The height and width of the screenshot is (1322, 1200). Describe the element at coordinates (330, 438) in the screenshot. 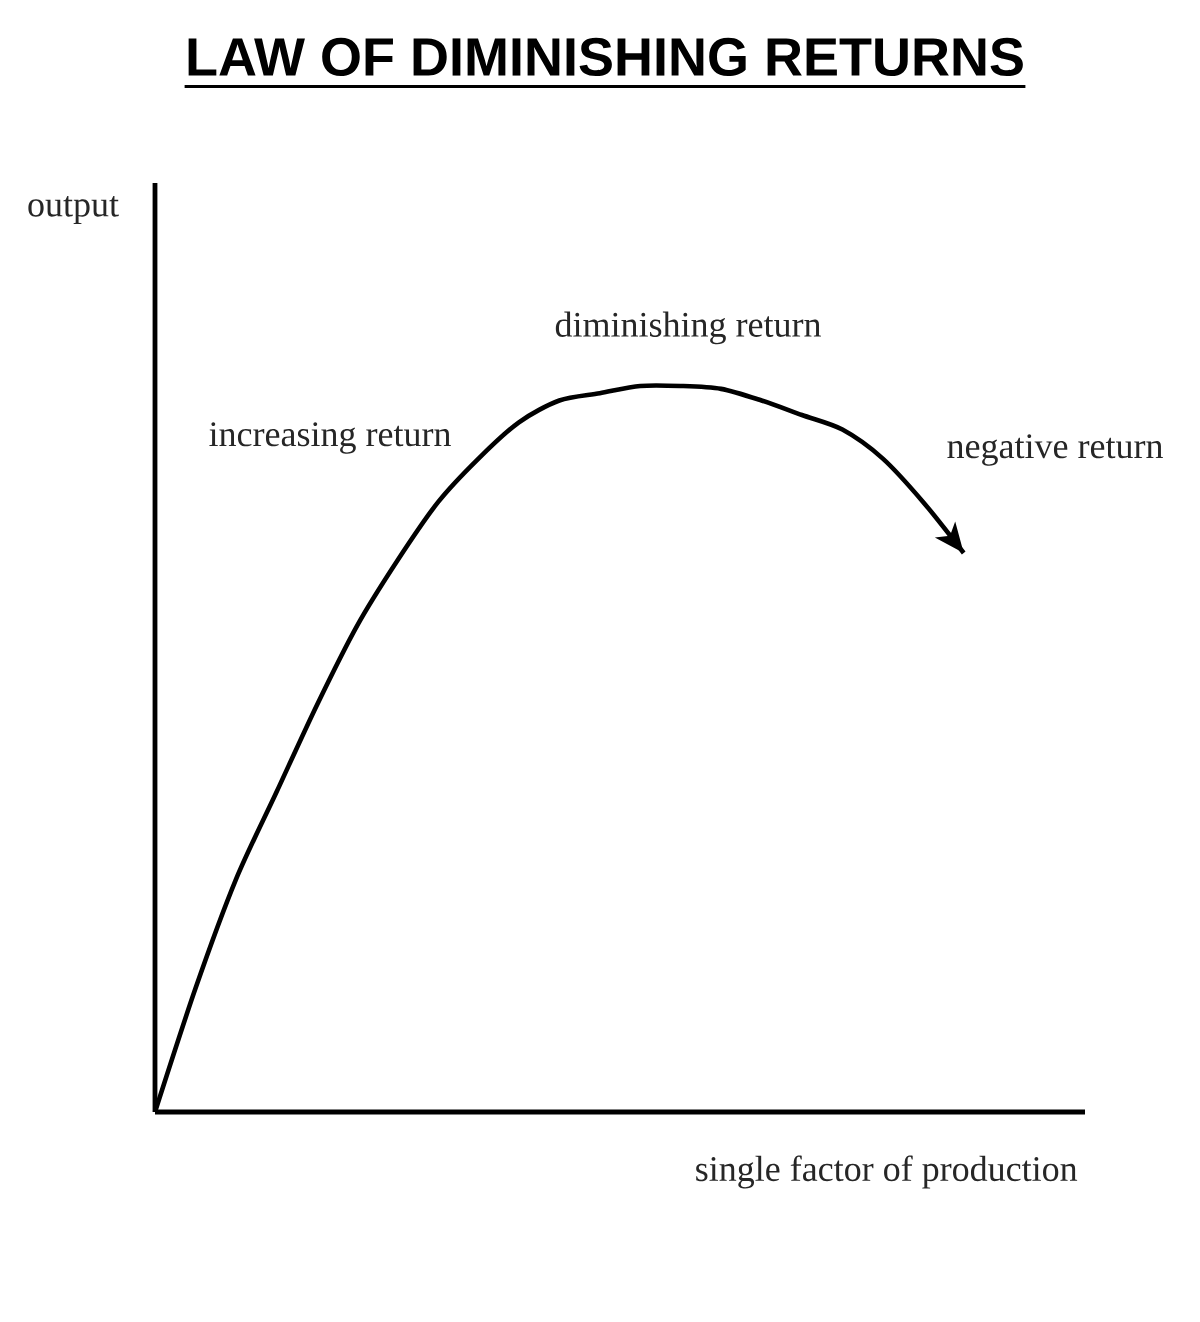

I see `annotation: increasing return` at that location.